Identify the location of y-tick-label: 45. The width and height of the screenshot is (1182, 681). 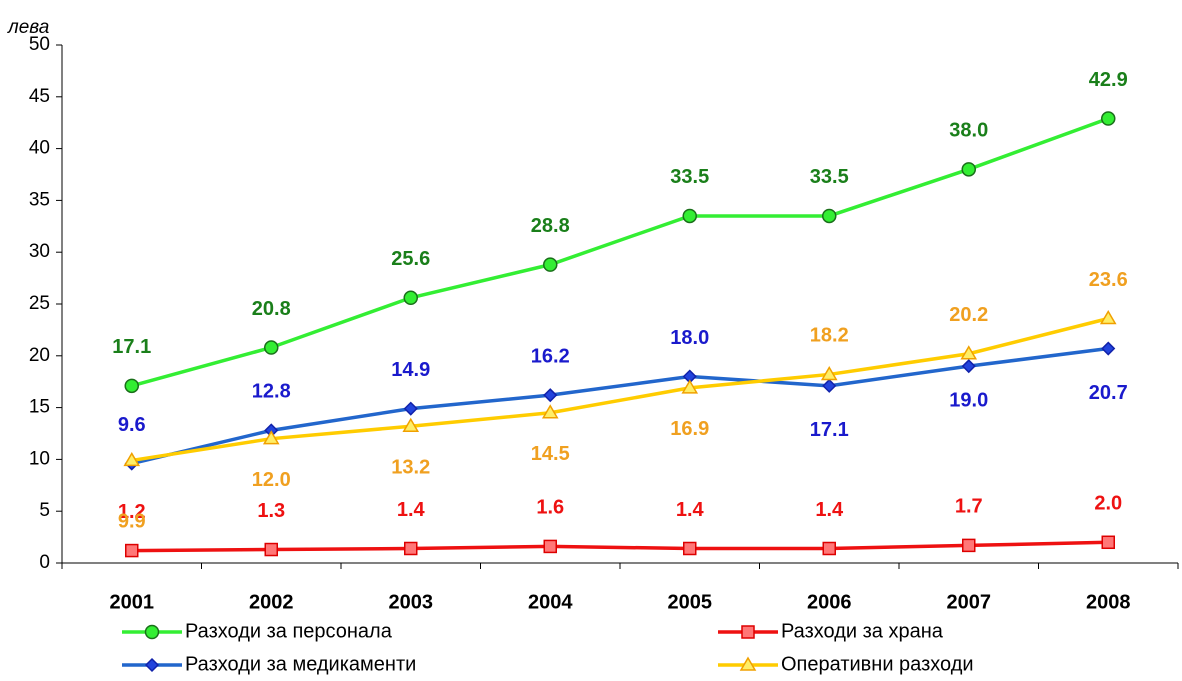
(39, 96).